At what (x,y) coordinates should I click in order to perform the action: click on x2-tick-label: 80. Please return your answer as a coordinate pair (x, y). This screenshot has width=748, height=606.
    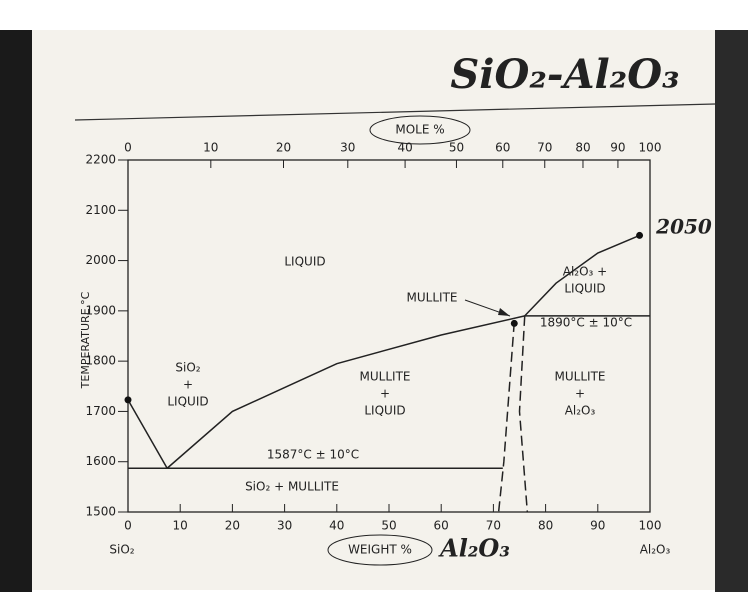
    Looking at the image, I should click on (582, 148).